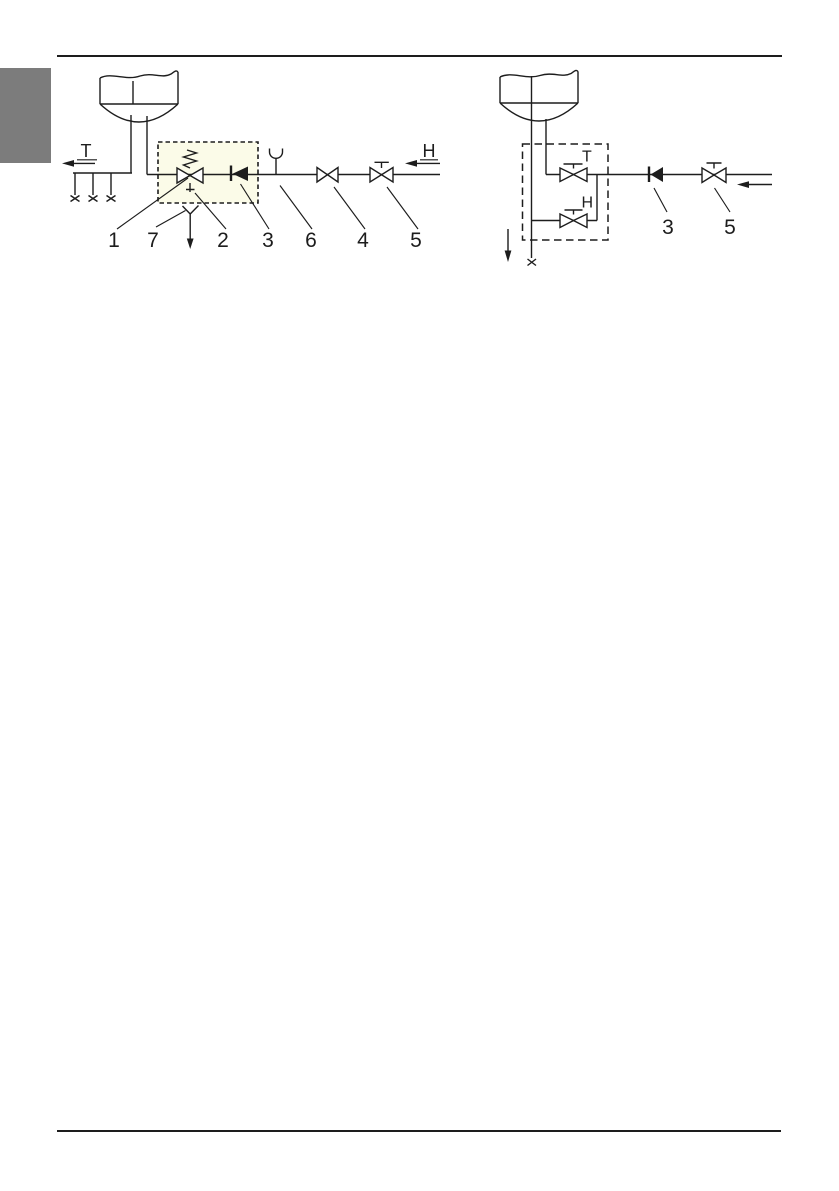  I want to click on callout-labels: 1 7 2 3 6 4 5, so click(265, 240).